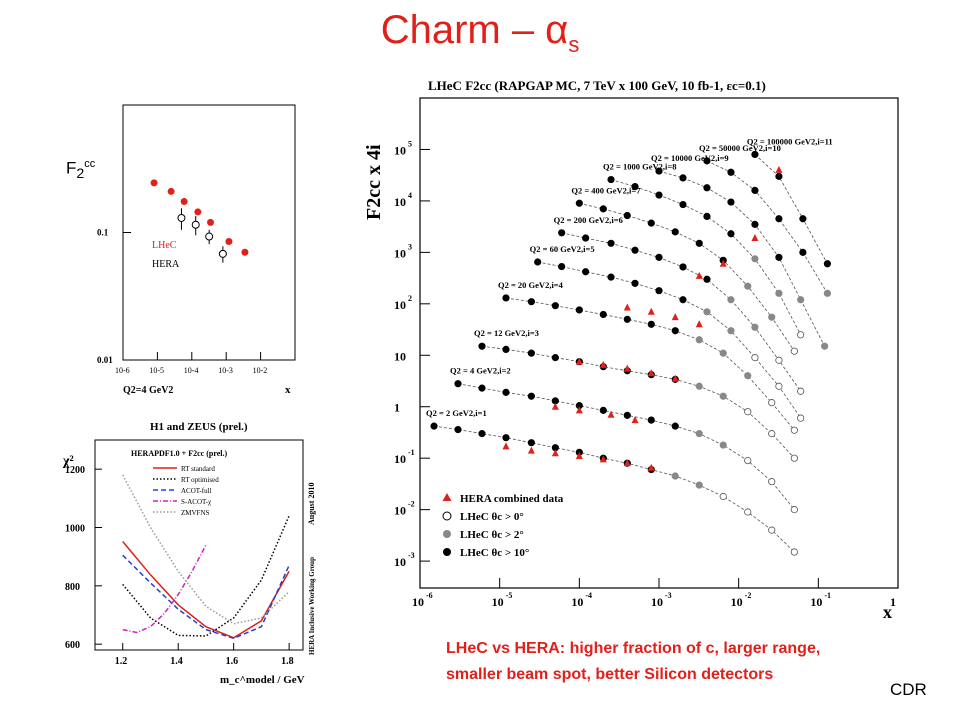  I want to click on chi-ylabel: χ², so click(68, 461).